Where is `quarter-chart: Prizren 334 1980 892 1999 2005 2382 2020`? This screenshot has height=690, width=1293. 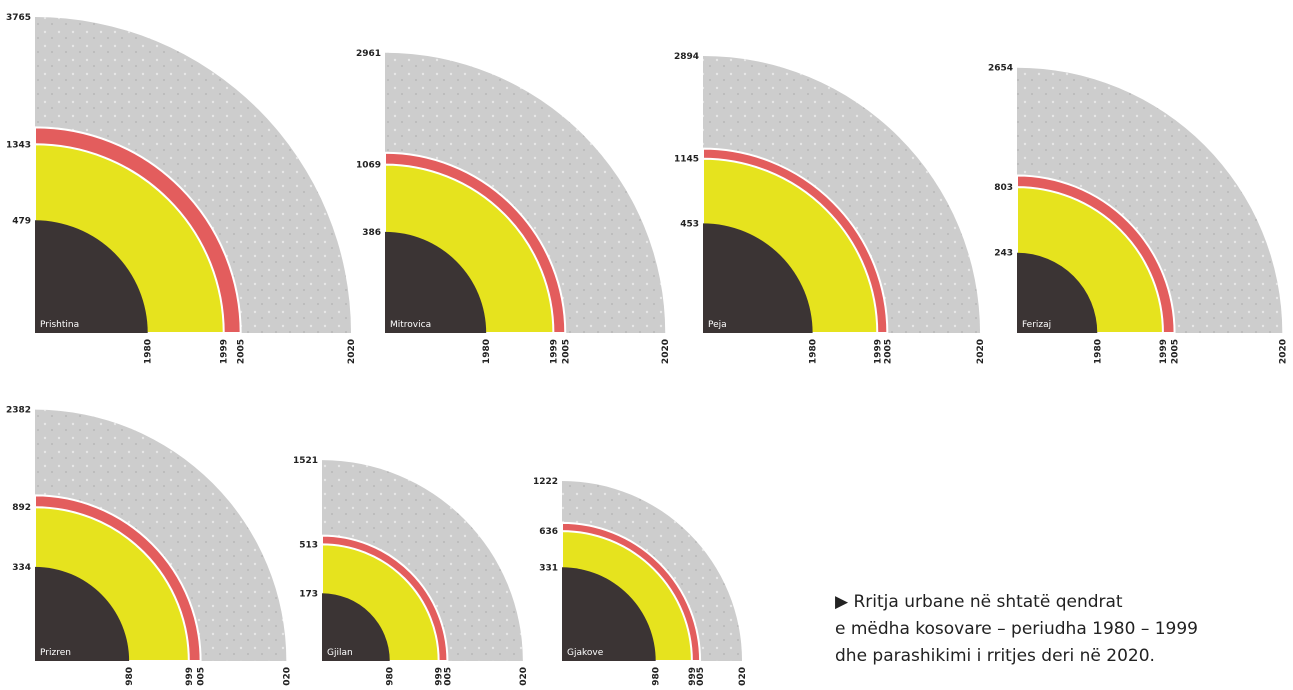
quarter-chart: Prizren 334 1980 892 1999 2005 2382 2020 is located at coordinates (149, 548).